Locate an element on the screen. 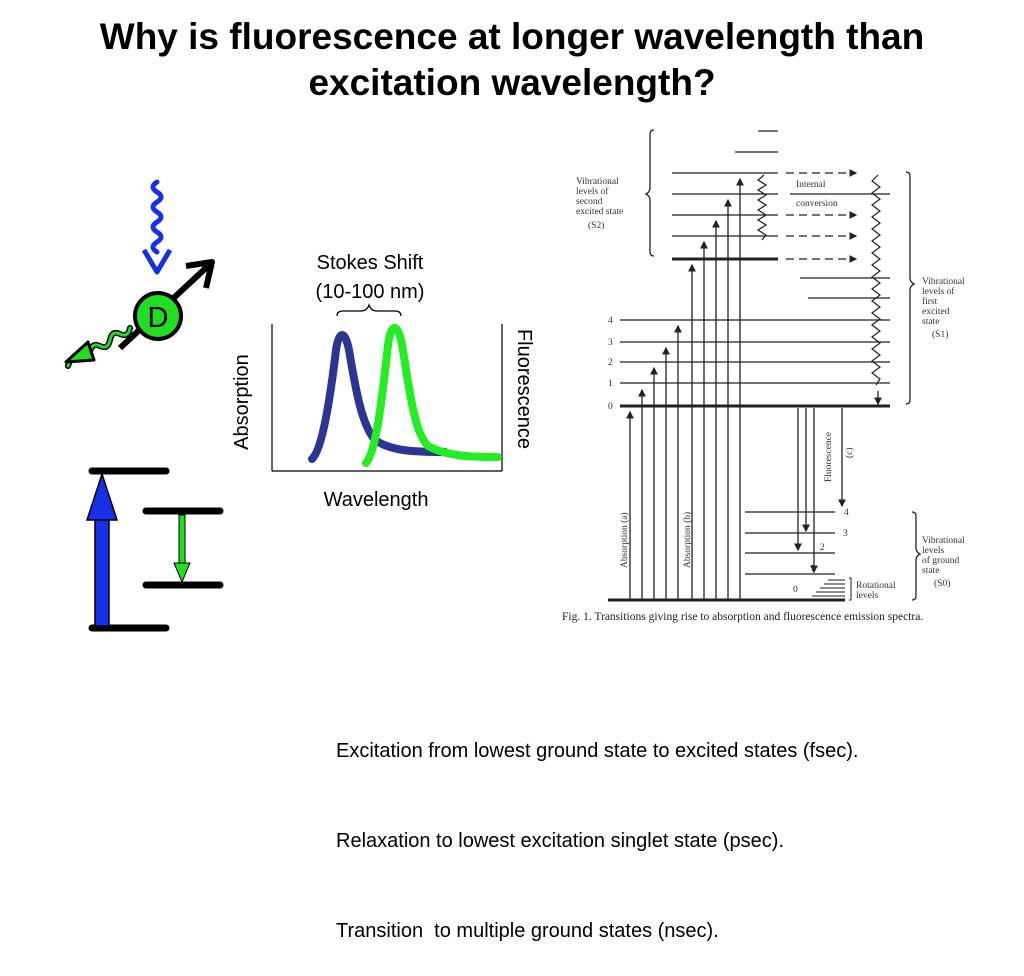 The height and width of the screenshot is (976, 1024). ground-level-3: 3 is located at coordinates (845, 534).